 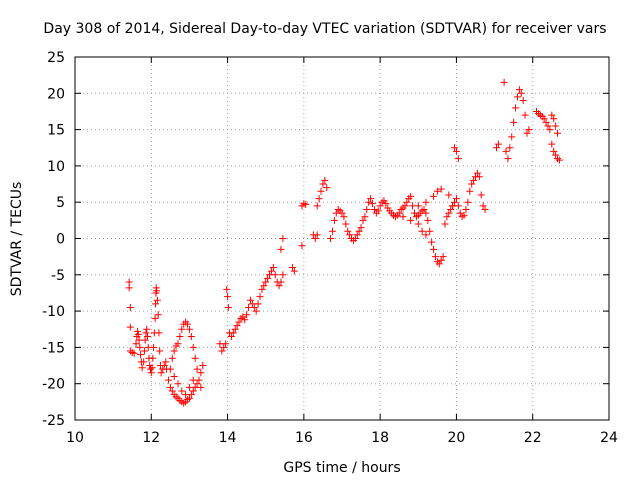 What do you see at coordinates (151, 438) in the screenshot?
I see `x-tick-label: 12` at bounding box center [151, 438].